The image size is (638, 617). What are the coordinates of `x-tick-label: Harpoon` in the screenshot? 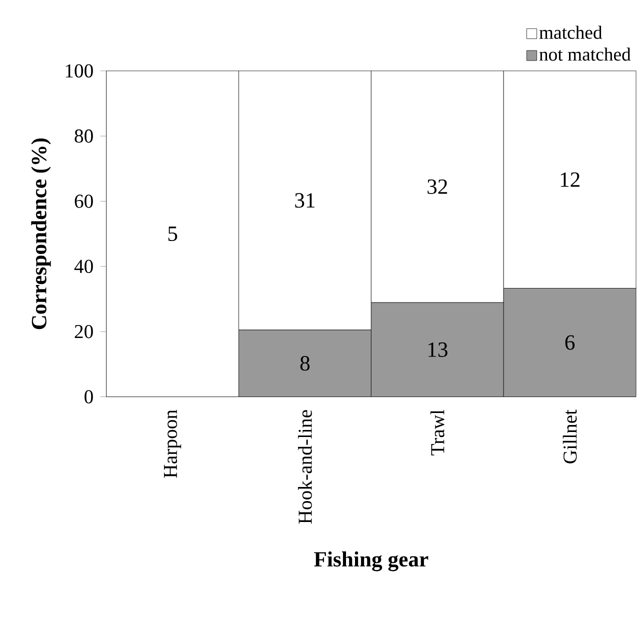 It's located at (173, 444).